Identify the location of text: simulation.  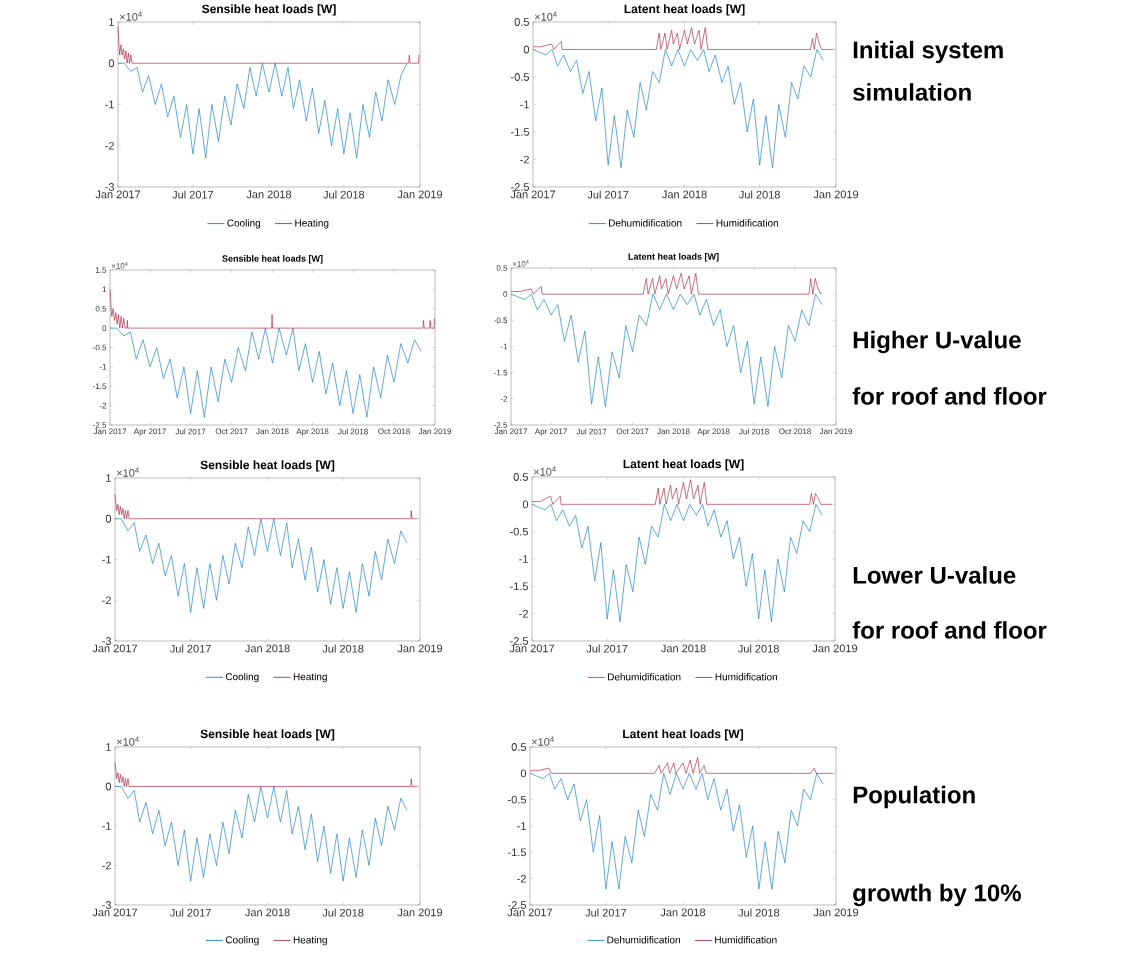
(912, 92).